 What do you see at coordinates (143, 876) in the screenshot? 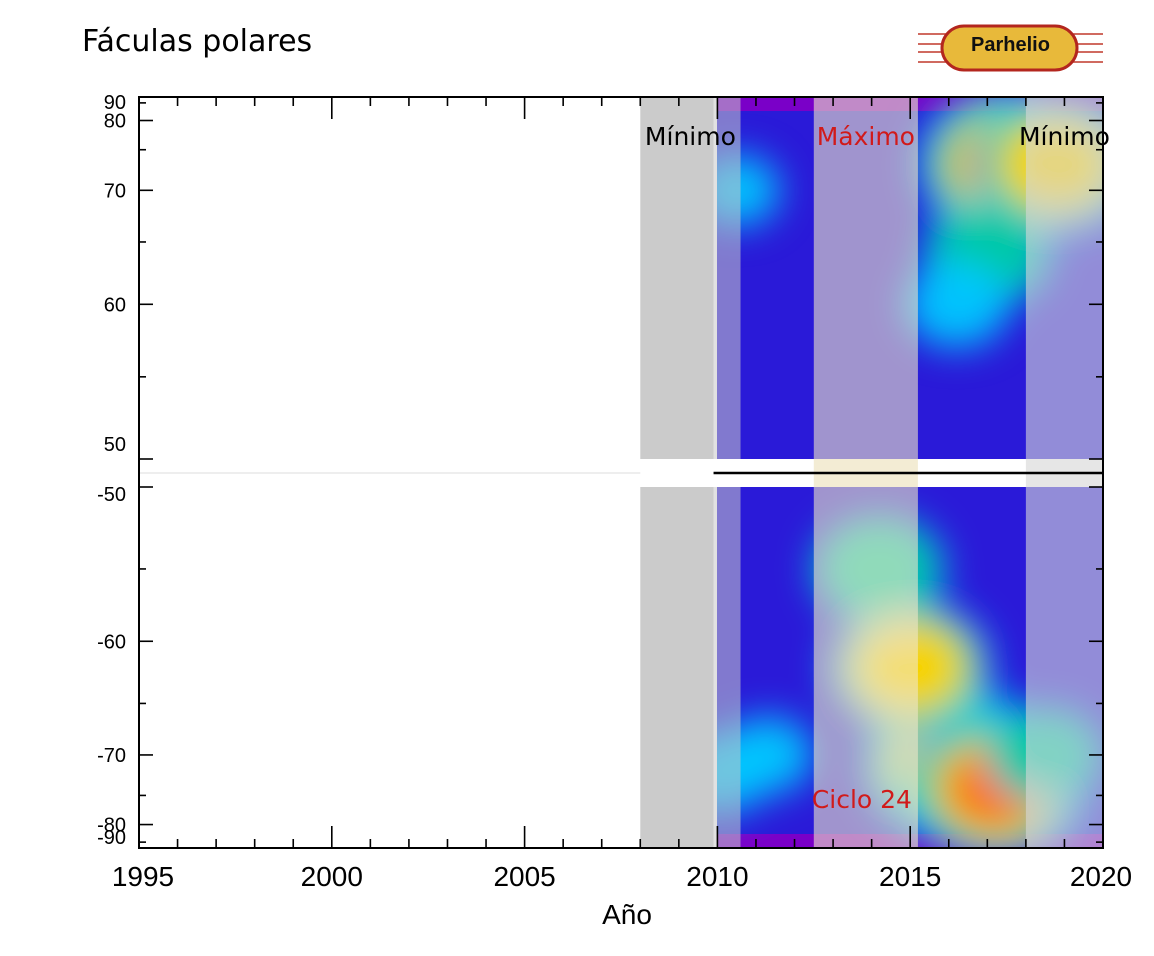
I see `x-tick-label-1995: 1995` at bounding box center [143, 876].